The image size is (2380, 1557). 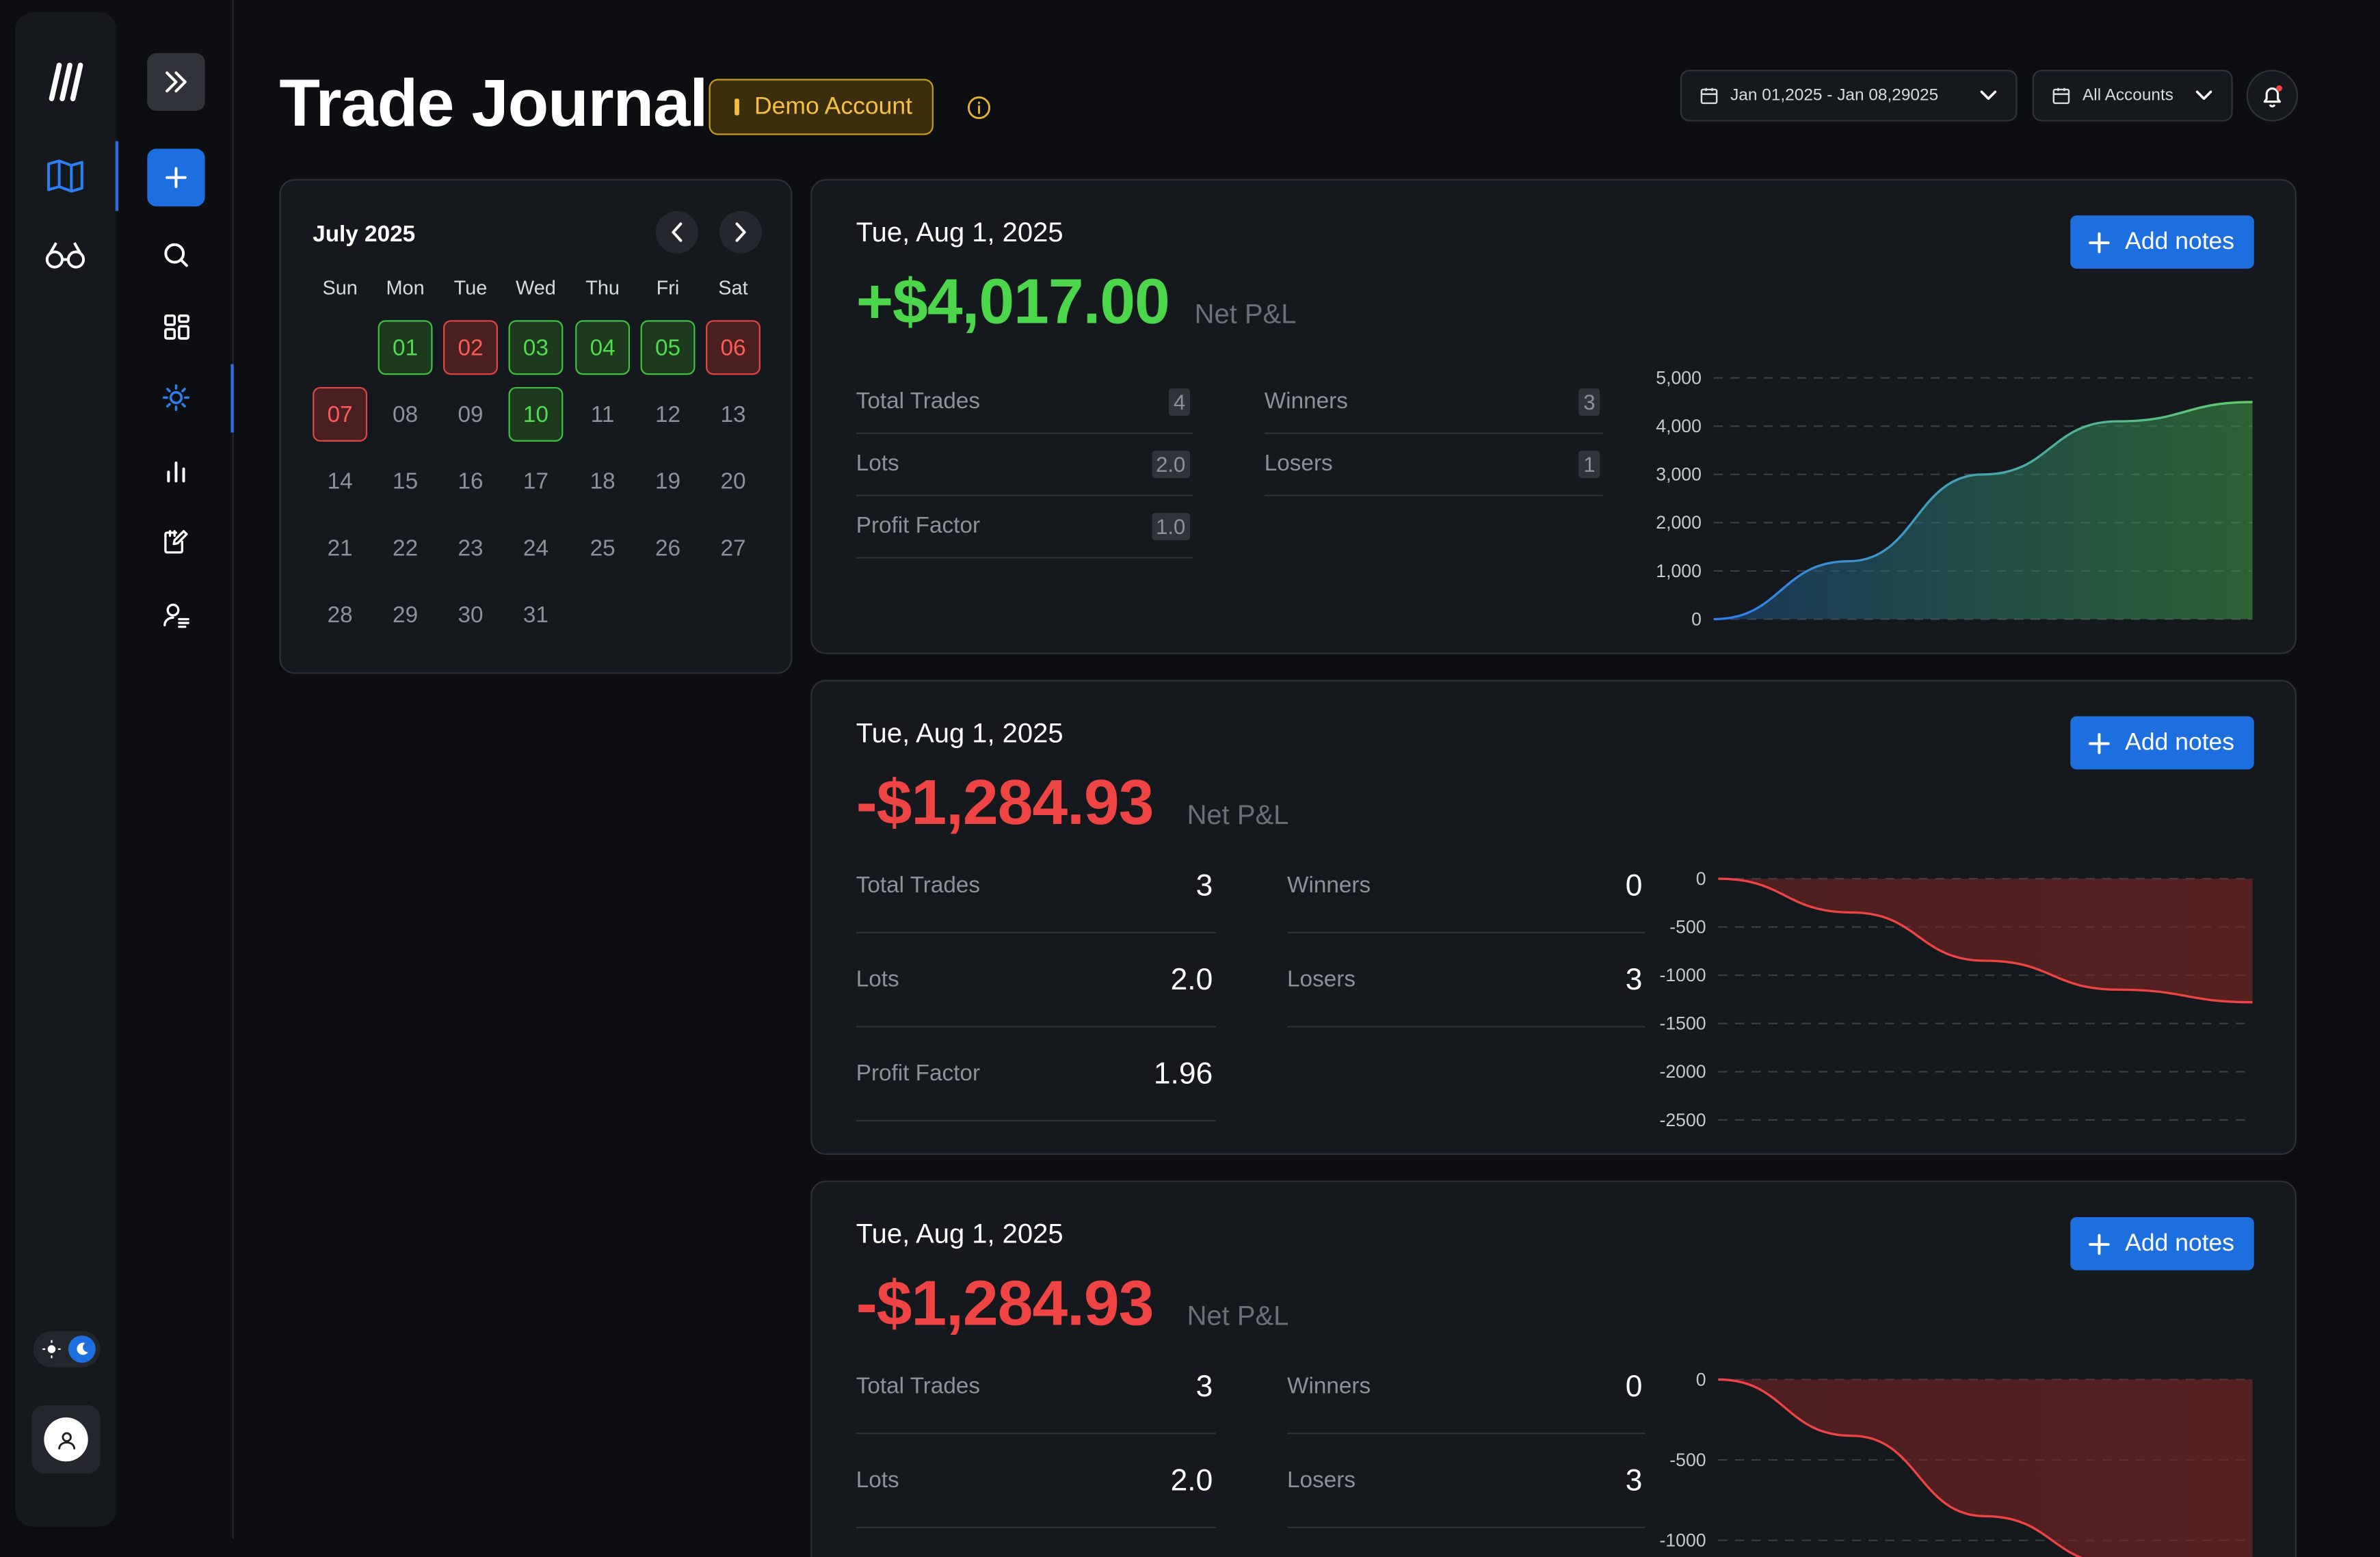 I want to click on chart-series-line, so click(x=1983, y=511).